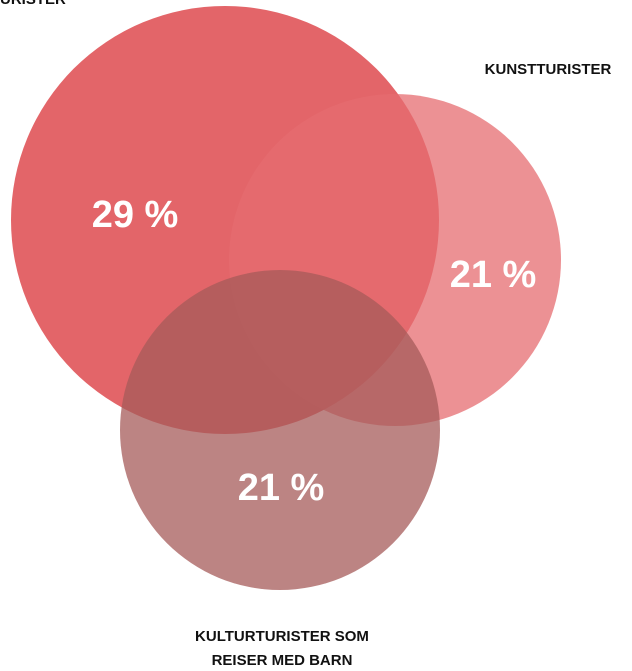  What do you see at coordinates (548, 69) in the screenshot?
I see `set-name: KUNSTTURISTER` at bounding box center [548, 69].